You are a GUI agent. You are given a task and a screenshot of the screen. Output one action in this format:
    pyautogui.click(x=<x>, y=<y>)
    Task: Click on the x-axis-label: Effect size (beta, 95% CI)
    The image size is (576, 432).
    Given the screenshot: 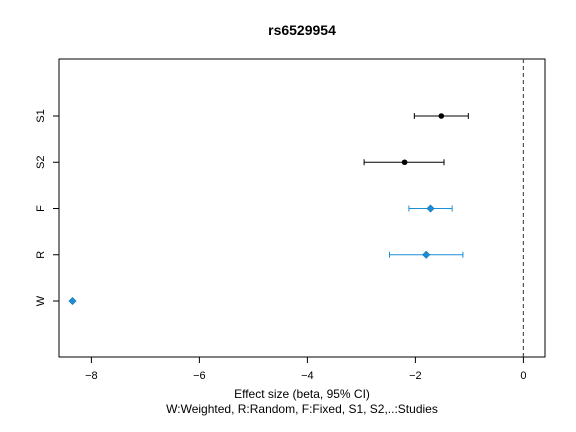 What is the action you would take?
    pyautogui.click(x=302, y=394)
    